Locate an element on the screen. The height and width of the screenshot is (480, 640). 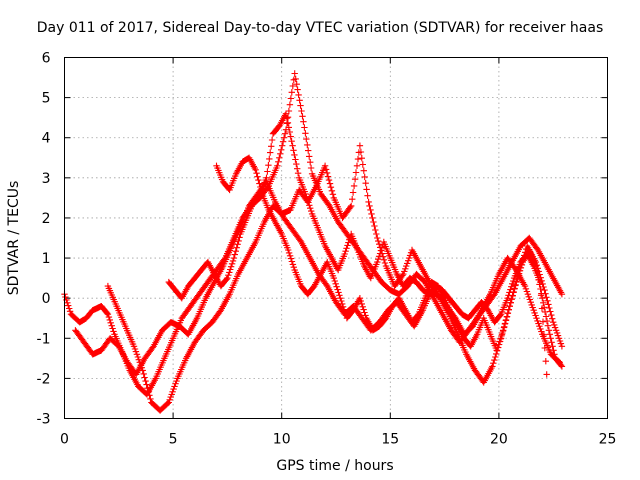
y-tick-label: 5 is located at coordinates (46, 99).